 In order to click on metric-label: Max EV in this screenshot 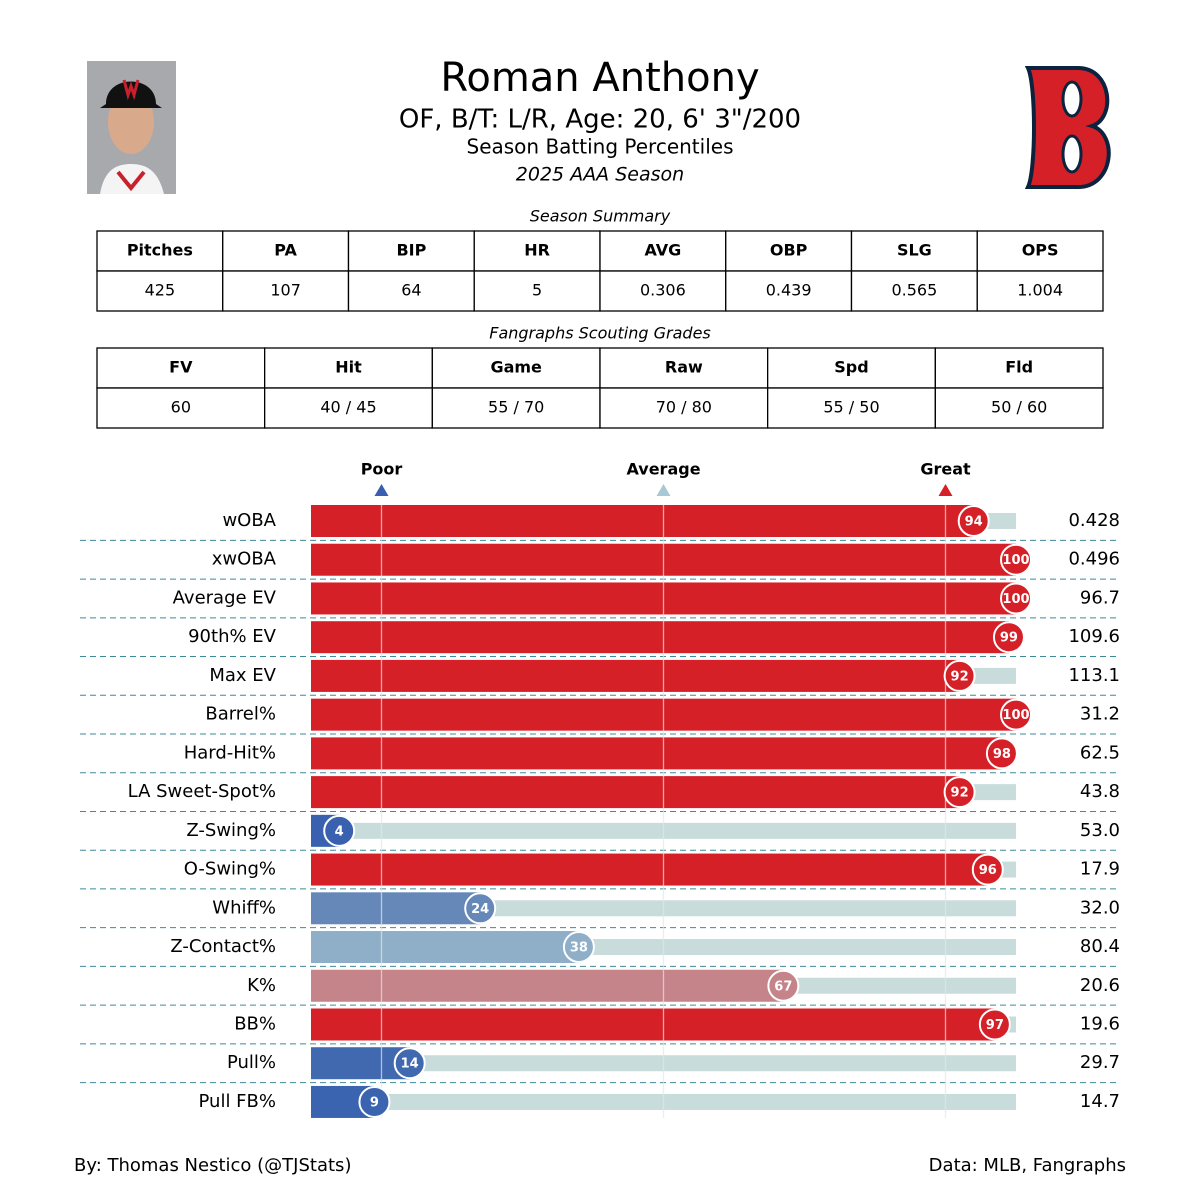, I will do `click(242, 675)`.